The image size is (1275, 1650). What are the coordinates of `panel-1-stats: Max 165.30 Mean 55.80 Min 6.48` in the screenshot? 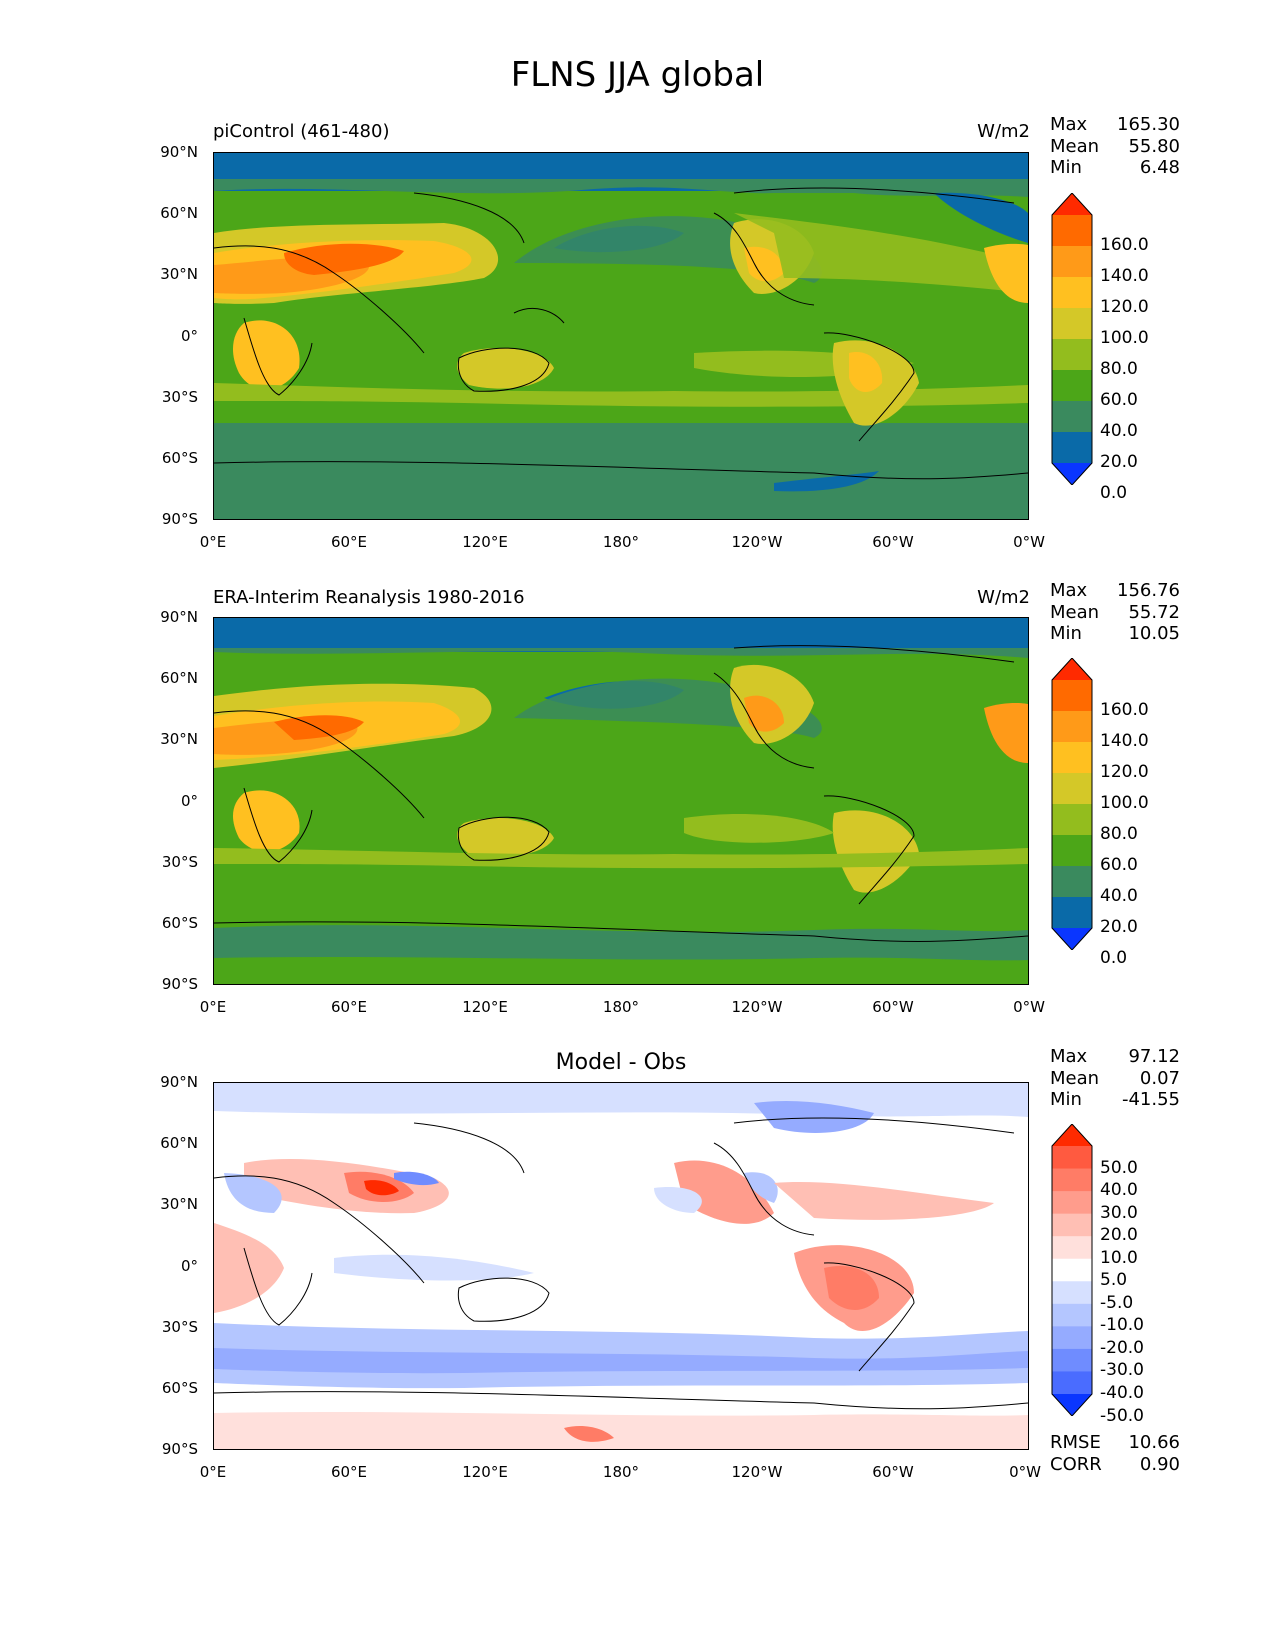 It's located at (1115, 146).